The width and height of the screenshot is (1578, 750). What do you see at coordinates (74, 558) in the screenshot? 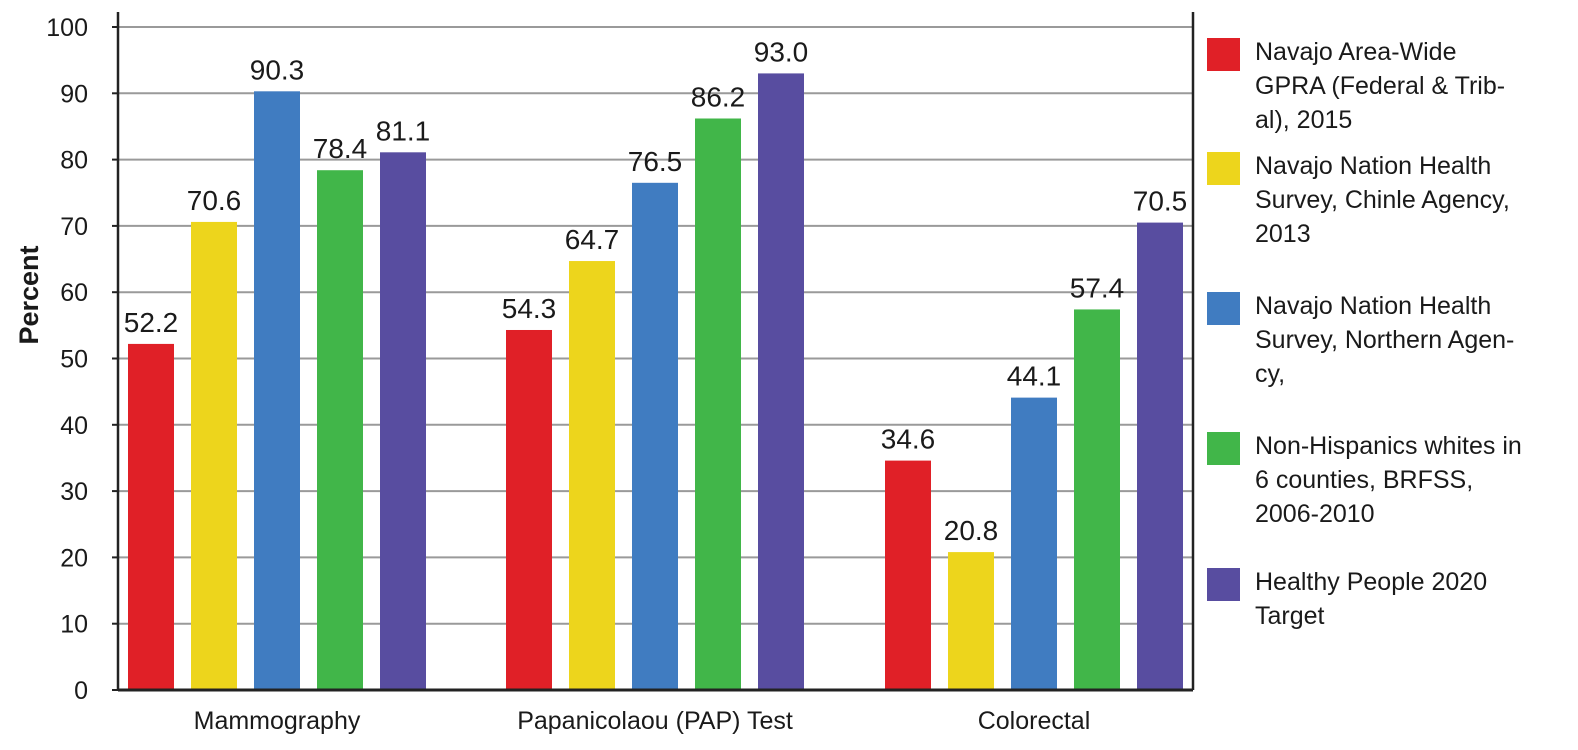
I see `y-tick-label: 20` at bounding box center [74, 558].